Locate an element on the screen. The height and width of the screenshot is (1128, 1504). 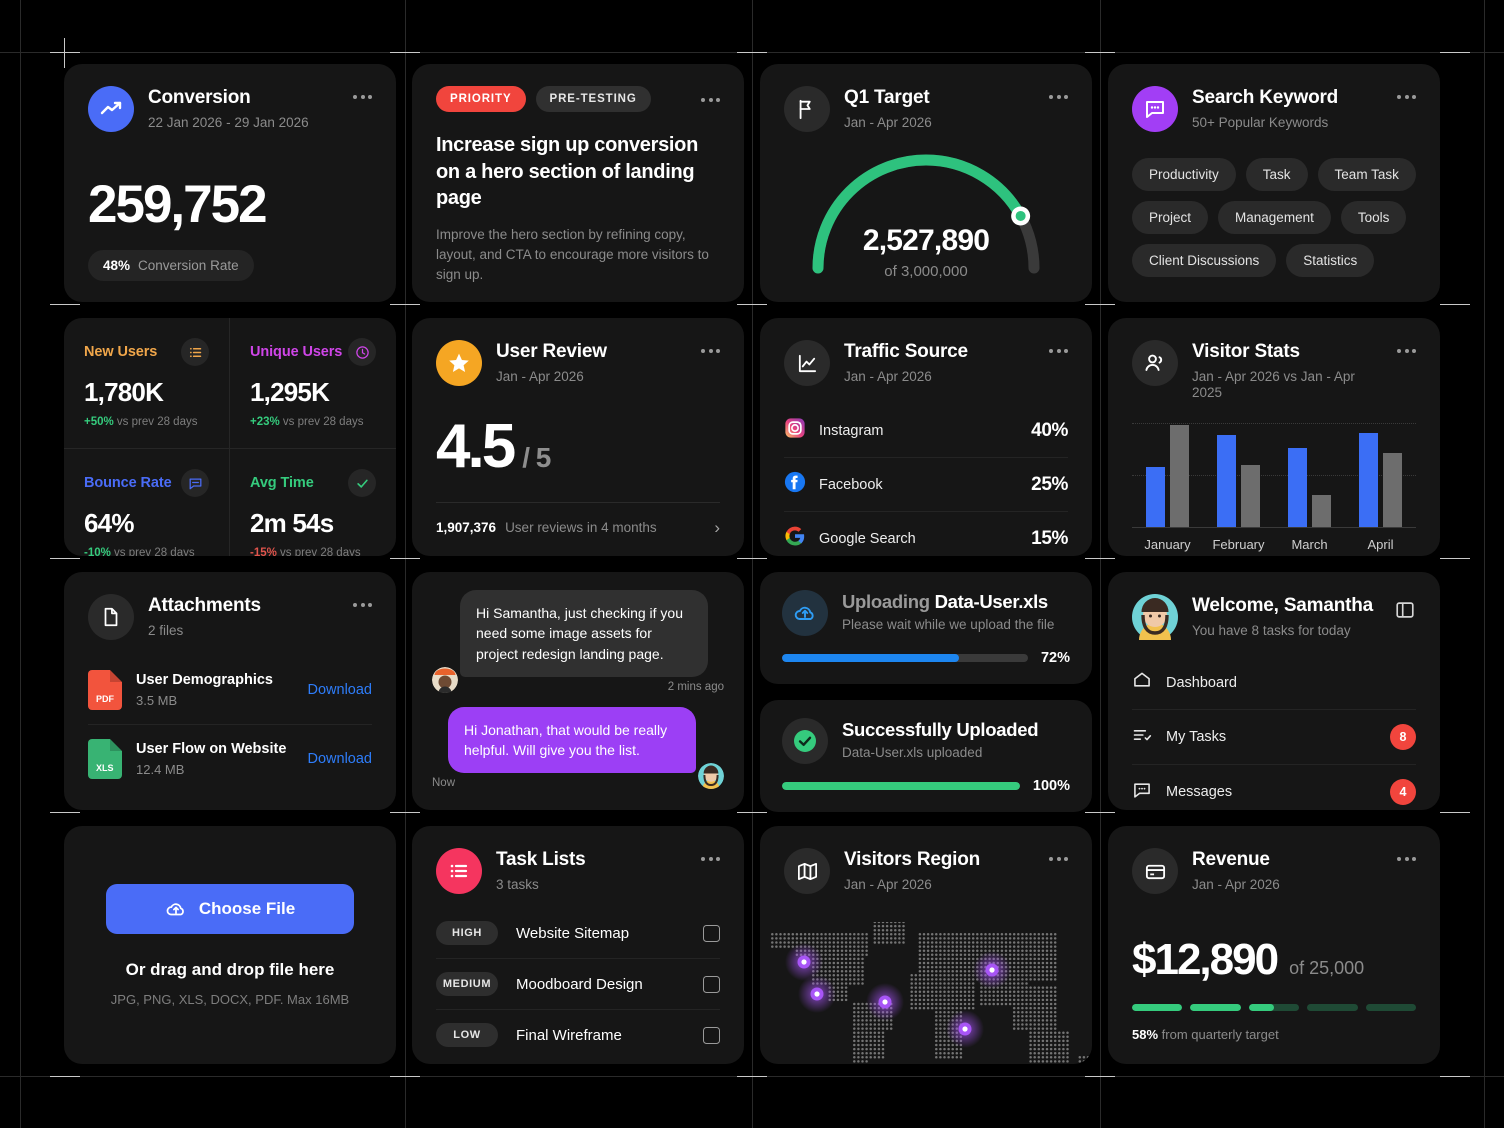
card-title: Conversion is located at coordinates (199, 97).